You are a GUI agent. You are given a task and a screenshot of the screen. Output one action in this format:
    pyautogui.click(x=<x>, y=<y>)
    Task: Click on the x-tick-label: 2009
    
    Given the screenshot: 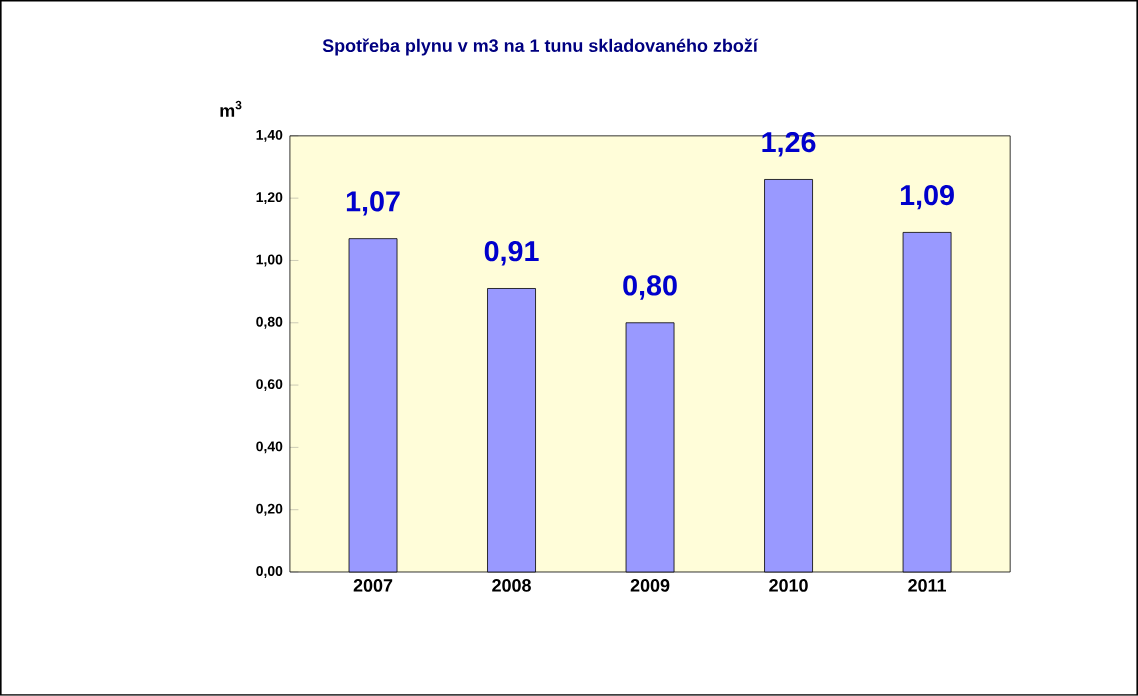 What is the action you would take?
    pyautogui.click(x=650, y=585)
    